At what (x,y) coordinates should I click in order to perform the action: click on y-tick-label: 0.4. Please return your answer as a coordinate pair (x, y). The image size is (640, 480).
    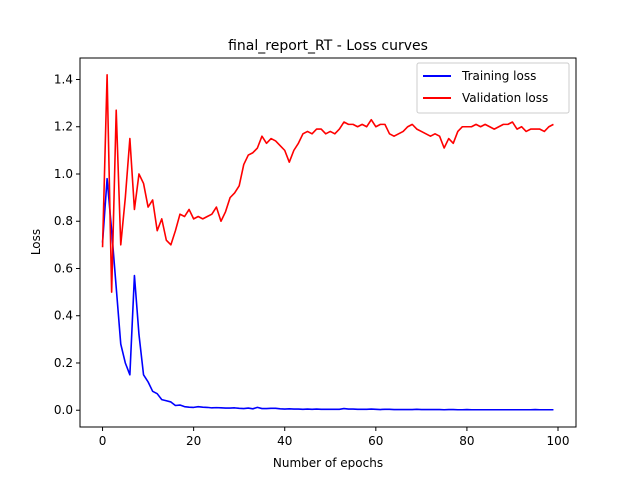
    Looking at the image, I should click on (63, 316).